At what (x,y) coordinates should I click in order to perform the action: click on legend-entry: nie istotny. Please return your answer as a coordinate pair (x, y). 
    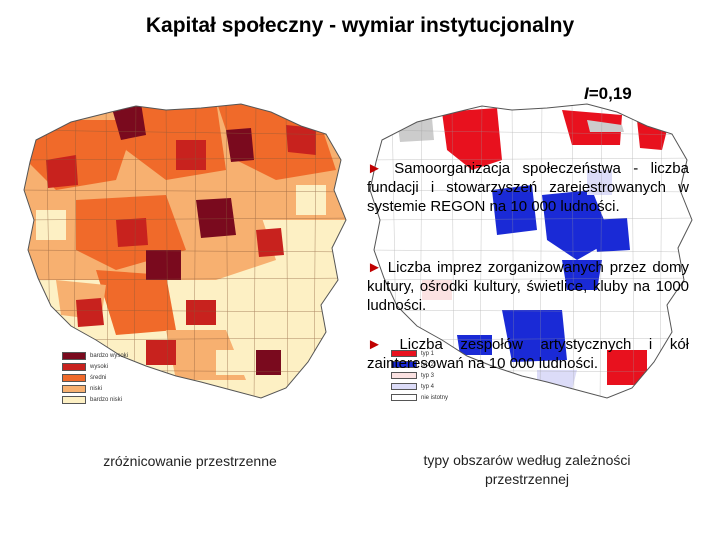
    Looking at the image, I should click on (419, 397).